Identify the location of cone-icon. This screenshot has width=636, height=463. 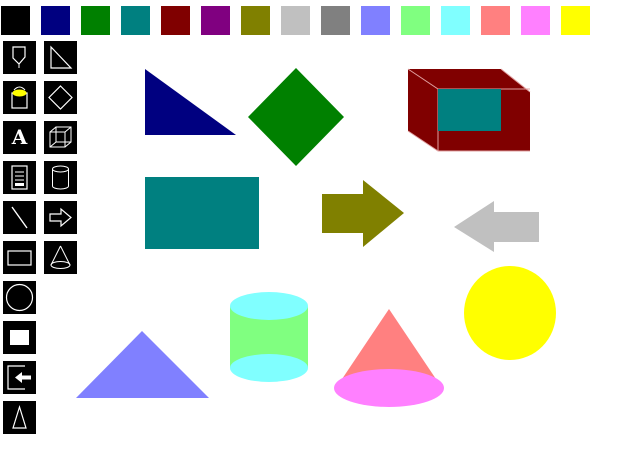
(60, 257).